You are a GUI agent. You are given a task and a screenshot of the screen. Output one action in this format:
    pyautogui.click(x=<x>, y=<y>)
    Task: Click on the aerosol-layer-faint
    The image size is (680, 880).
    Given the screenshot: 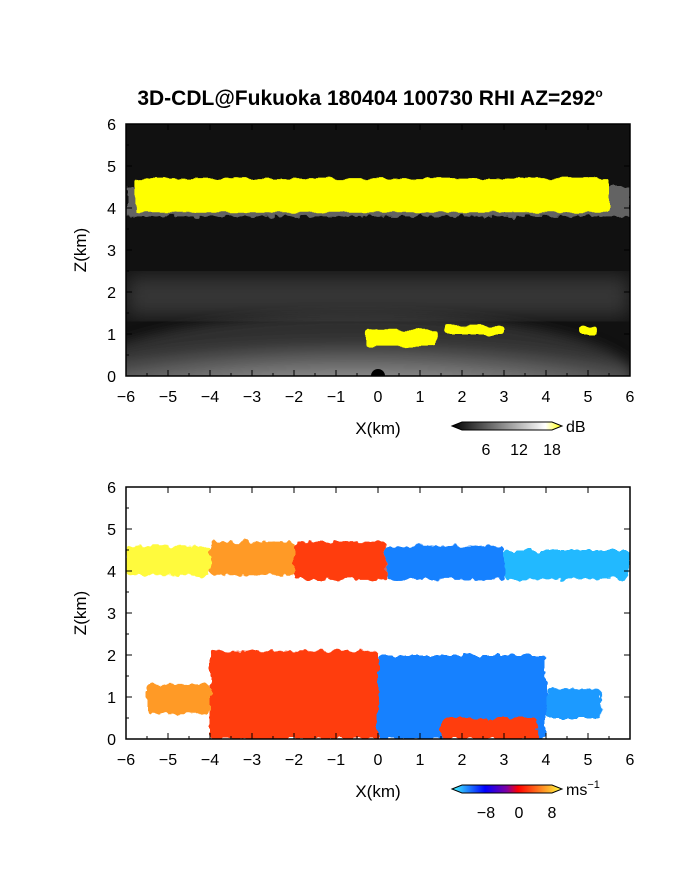 What is the action you would take?
    pyautogui.click(x=378, y=296)
    